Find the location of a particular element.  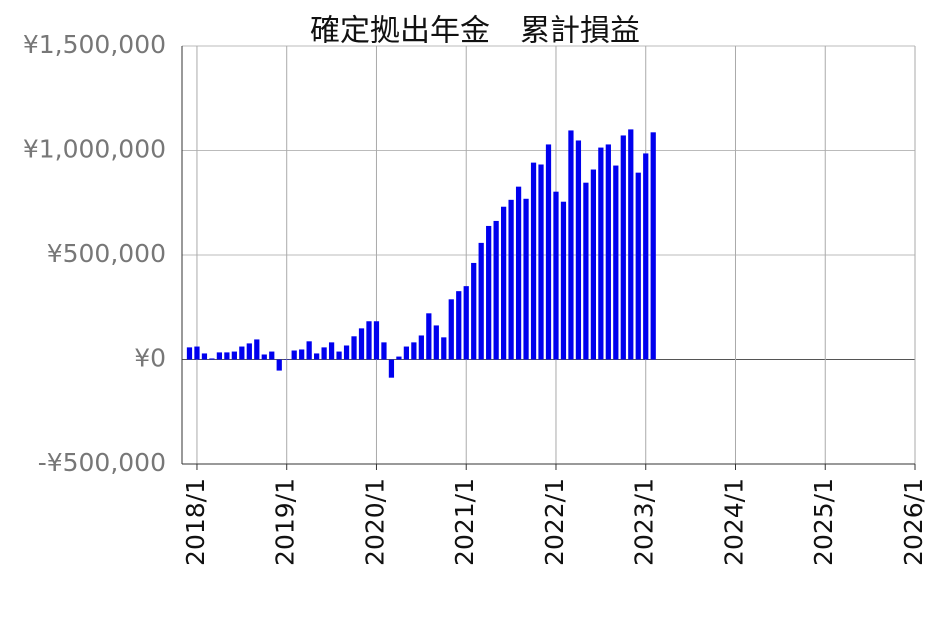

x-tick-label: 2021/1 is located at coordinates (464, 522).